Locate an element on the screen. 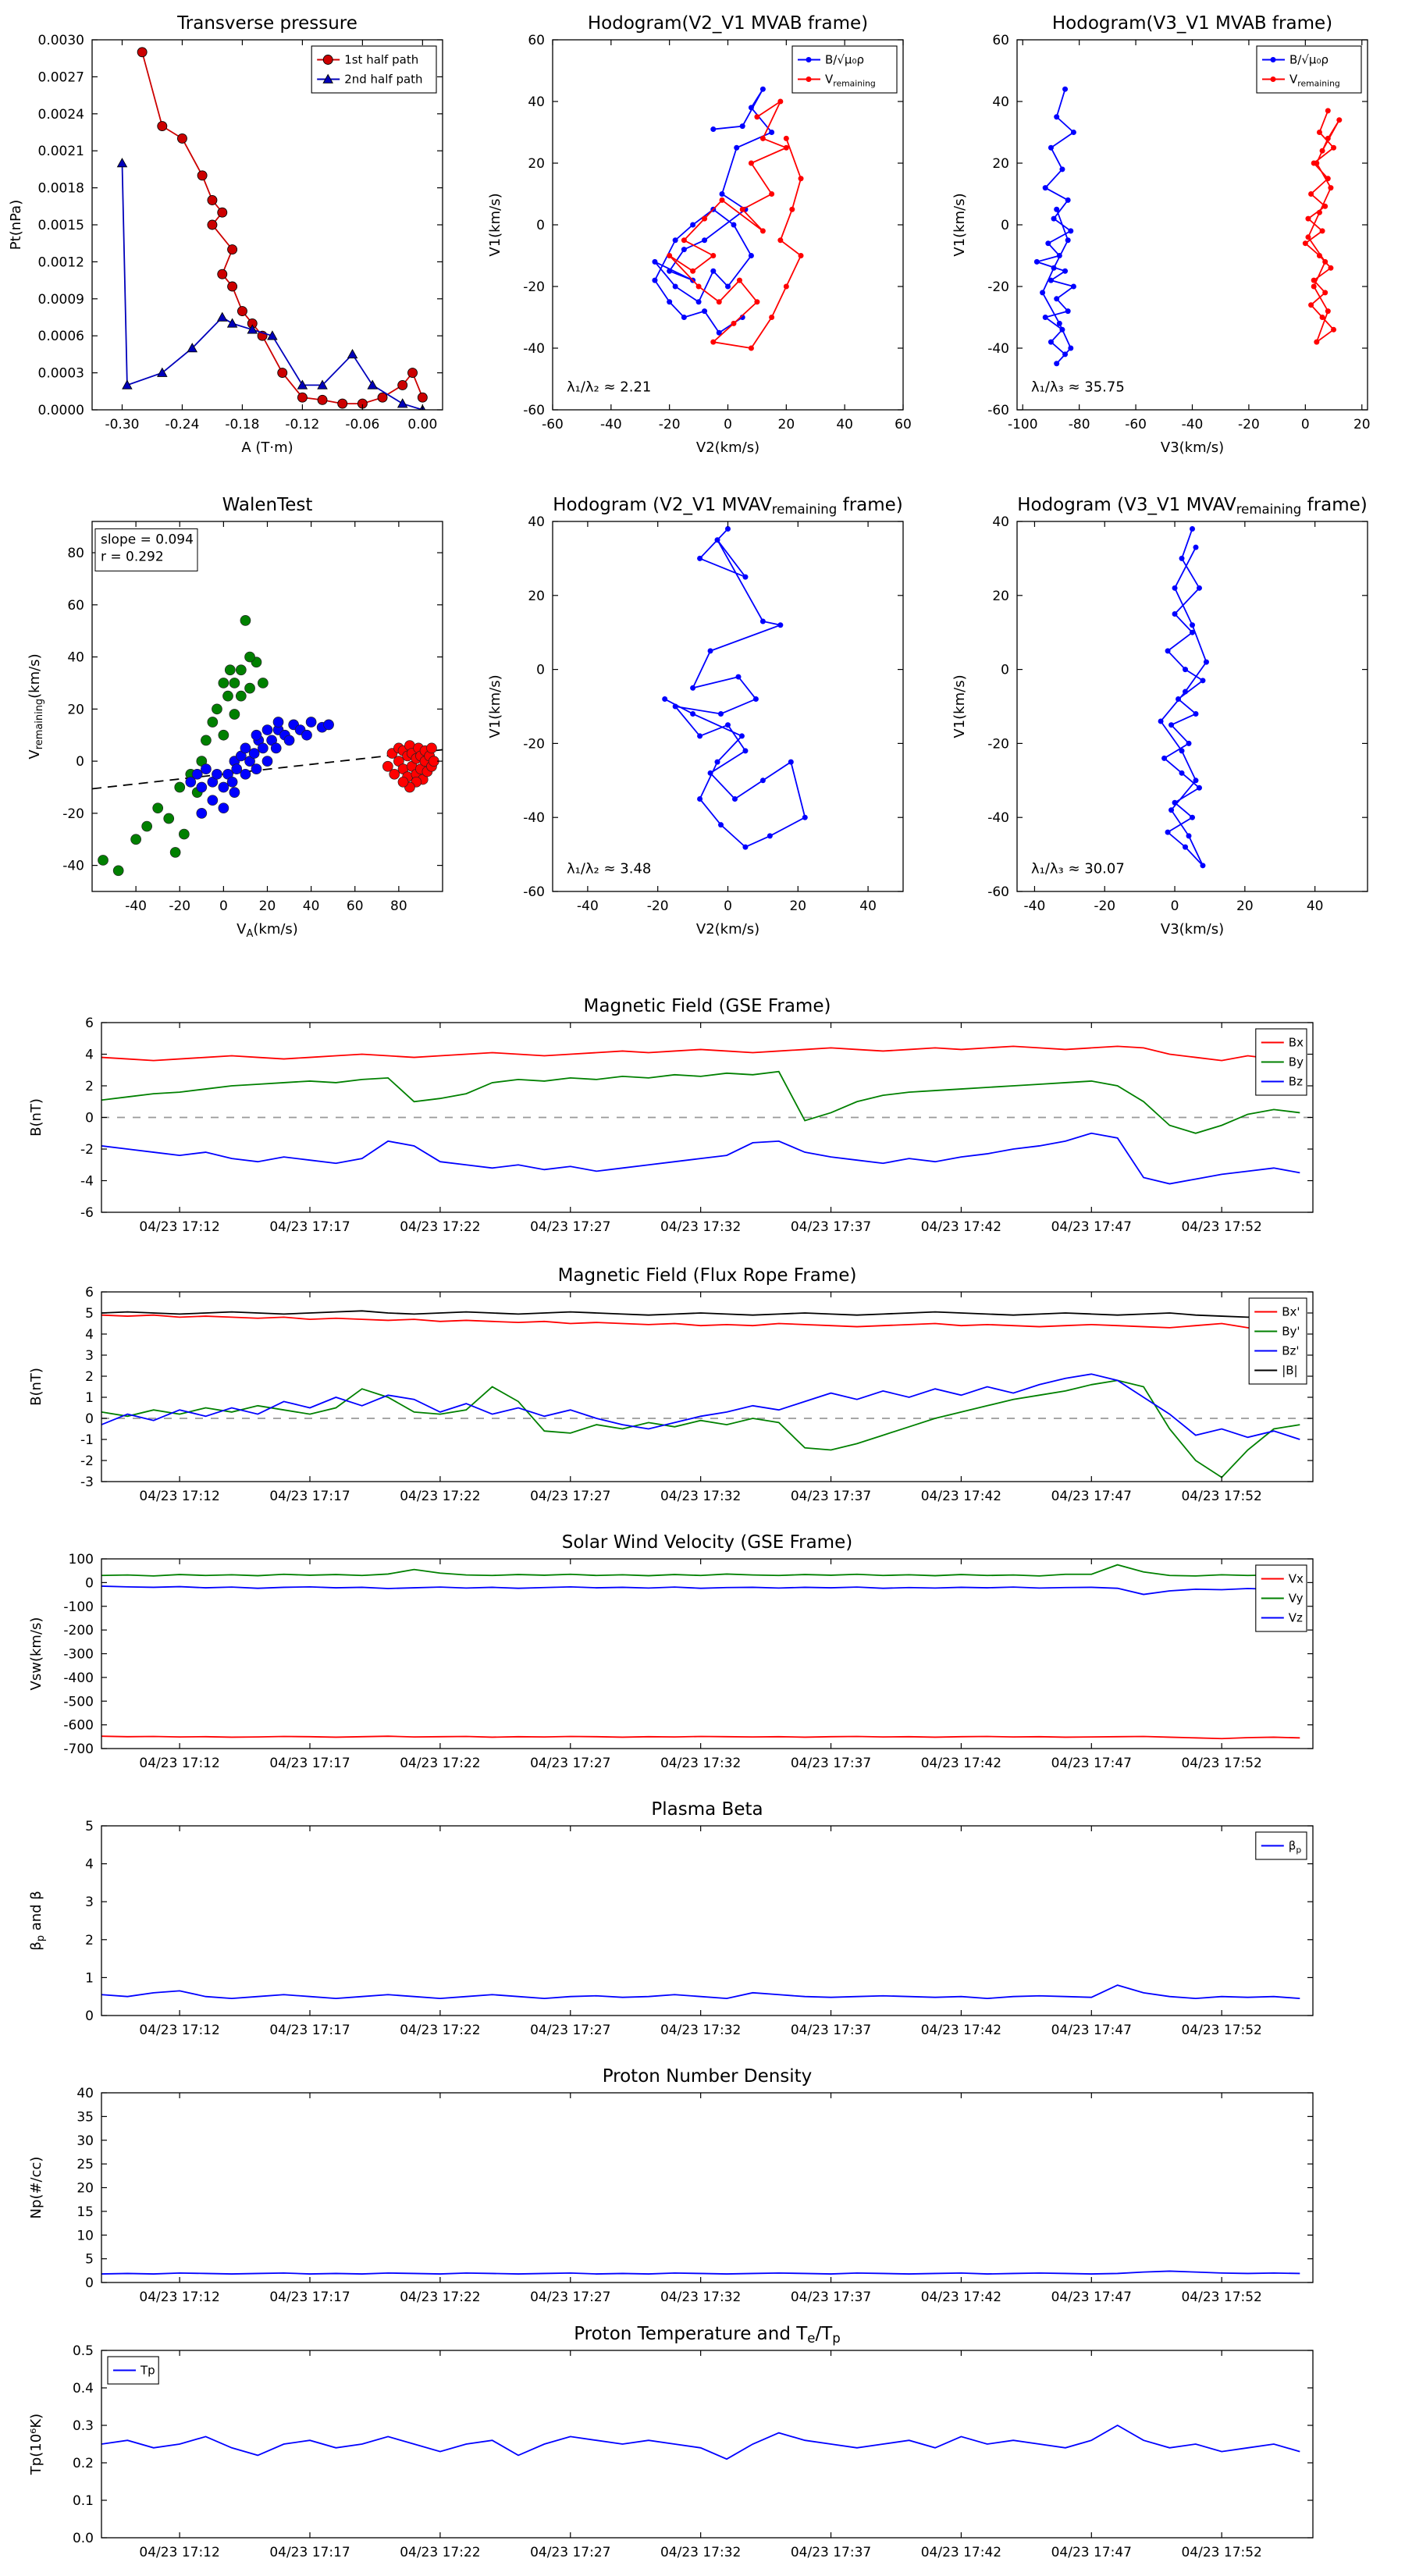 This screenshot has width=1405, height=2576. svg-text: 04/23 17:52 is located at coordinates (1221, 1496).